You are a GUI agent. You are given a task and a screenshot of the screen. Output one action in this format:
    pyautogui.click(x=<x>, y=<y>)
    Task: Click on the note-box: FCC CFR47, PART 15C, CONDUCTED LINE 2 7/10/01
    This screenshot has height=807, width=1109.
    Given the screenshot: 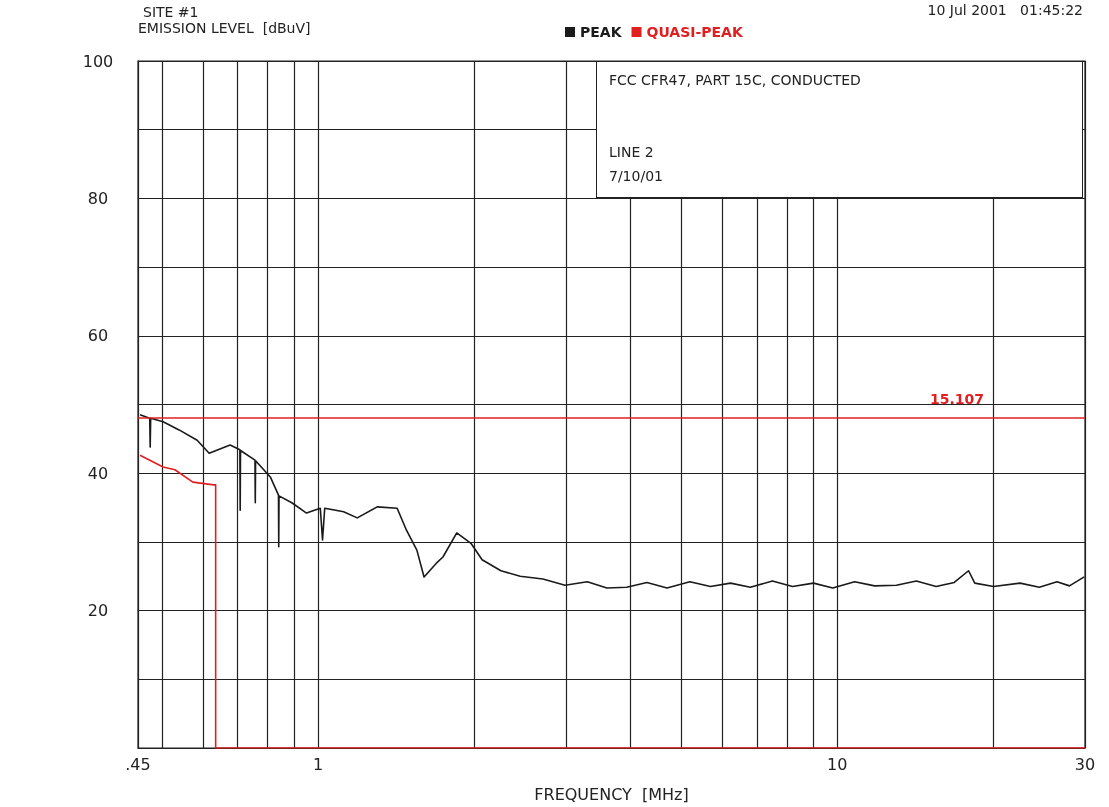 What is the action you would take?
    pyautogui.click(x=839, y=129)
    